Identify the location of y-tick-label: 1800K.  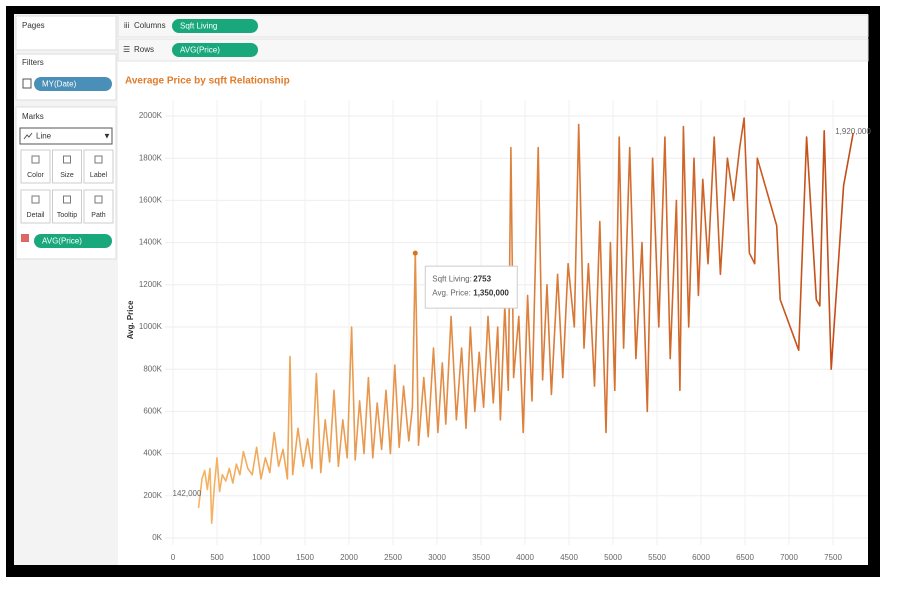
(151, 157).